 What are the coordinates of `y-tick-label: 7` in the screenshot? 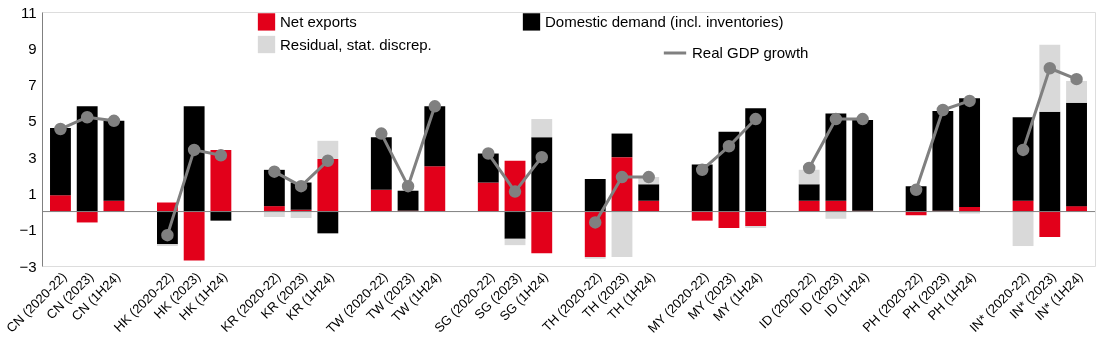 It's located at (32, 85).